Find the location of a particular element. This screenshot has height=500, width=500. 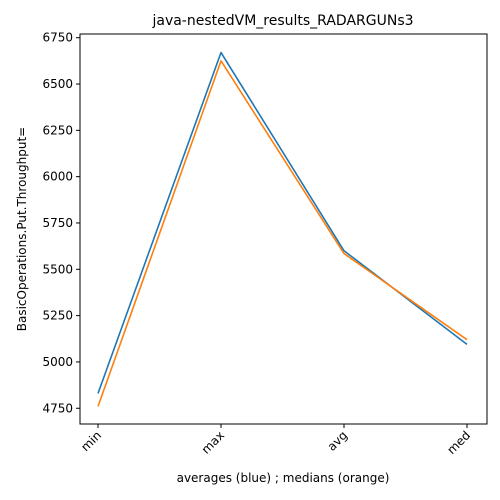

x-tick-label: med is located at coordinates (458, 442).